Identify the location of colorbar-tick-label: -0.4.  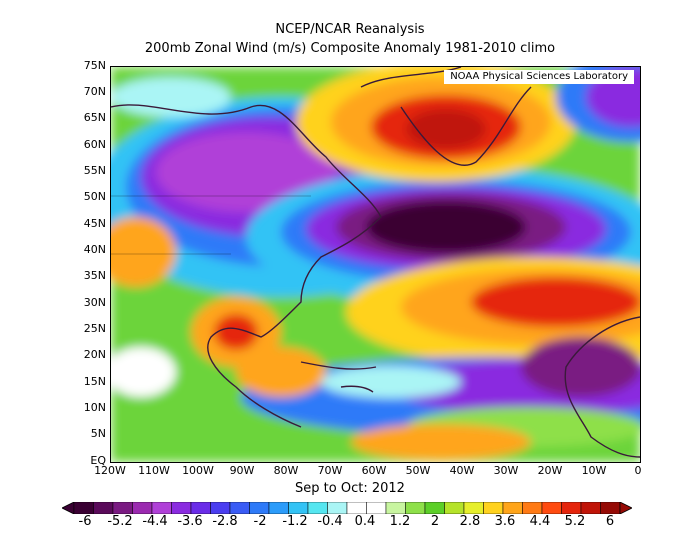
(330, 521).